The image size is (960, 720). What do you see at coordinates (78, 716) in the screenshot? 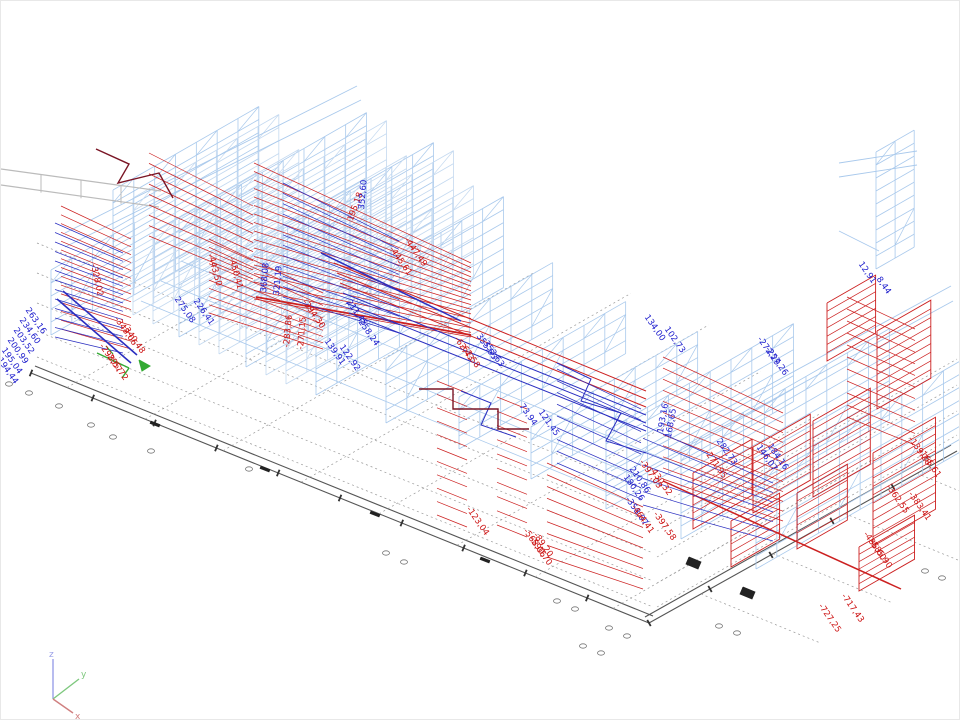
I see `axis-x-label: x` at bounding box center [78, 716].